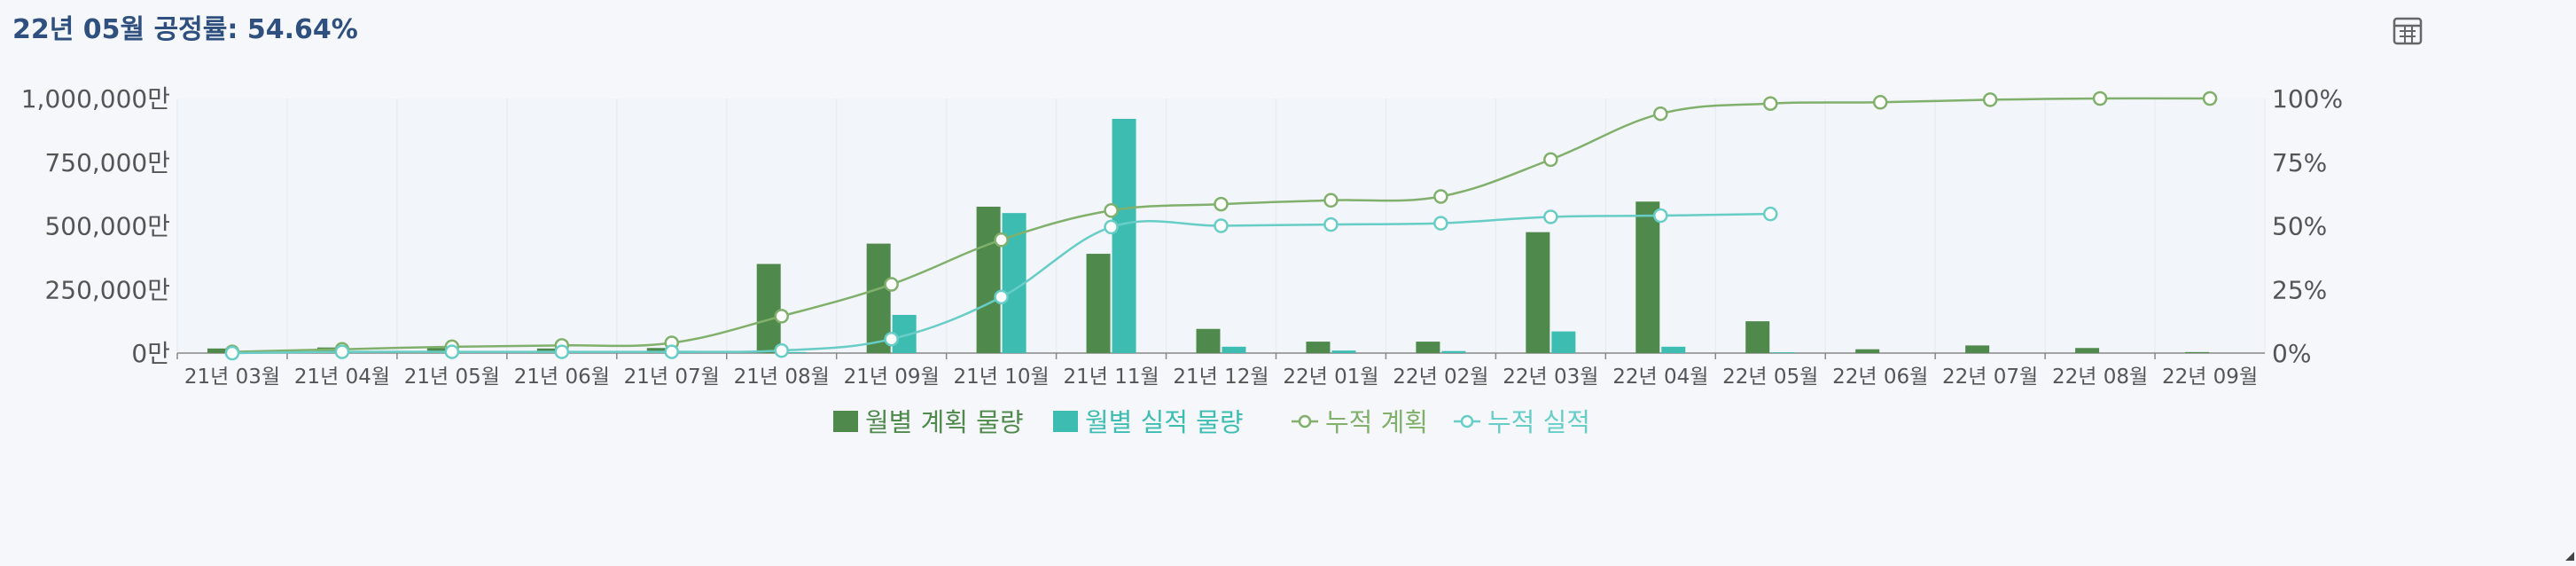 The height and width of the screenshot is (566, 2576). What do you see at coordinates (1990, 377) in the screenshot?
I see `x-axis-label: 22년 07월` at bounding box center [1990, 377].